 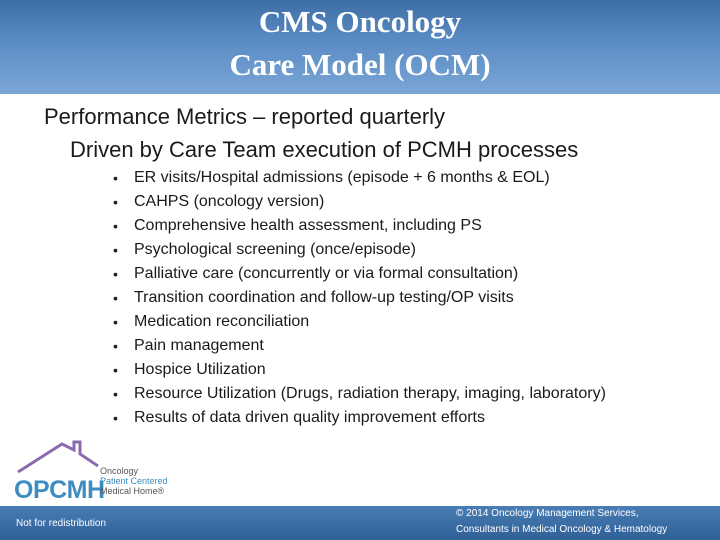 I want to click on list-item-text: Psychological screening (once/episode), so click(x=275, y=249).